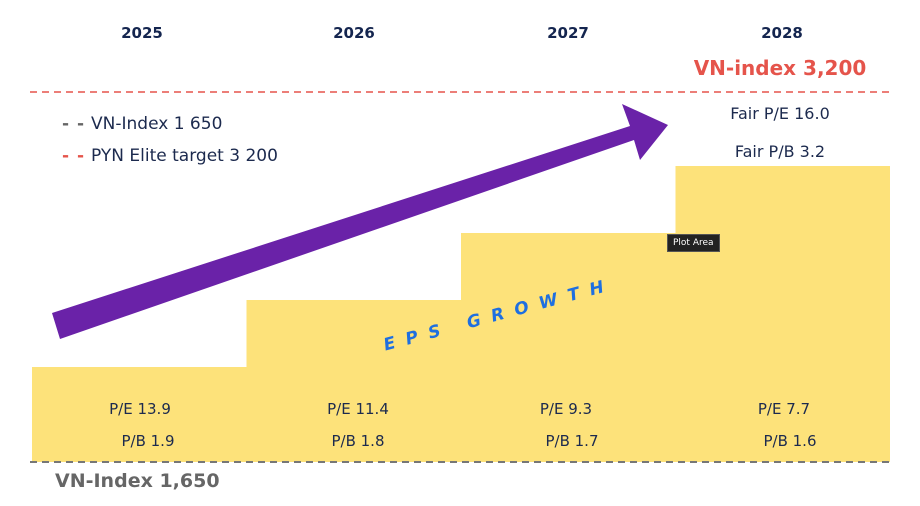 Image resolution: width=920 pixels, height=506 pixels. I want to click on bar-2025, so click(140, 414).